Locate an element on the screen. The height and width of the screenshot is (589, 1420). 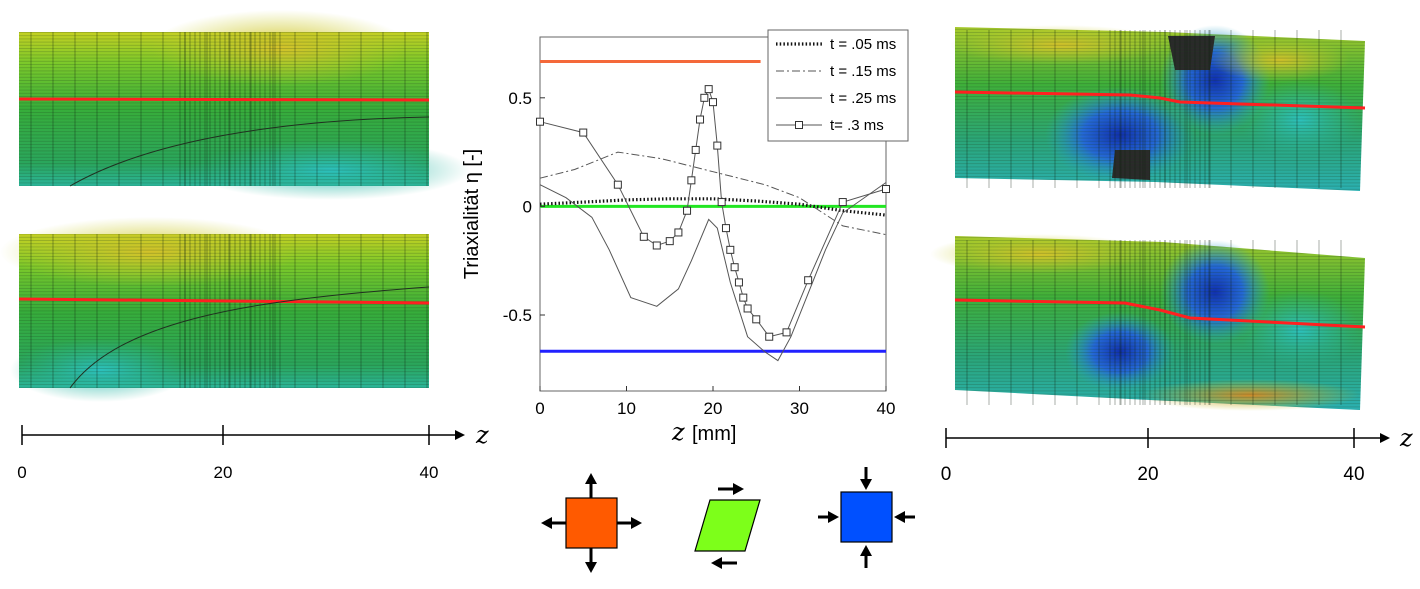
tension-icon is located at coordinates (591, 523).